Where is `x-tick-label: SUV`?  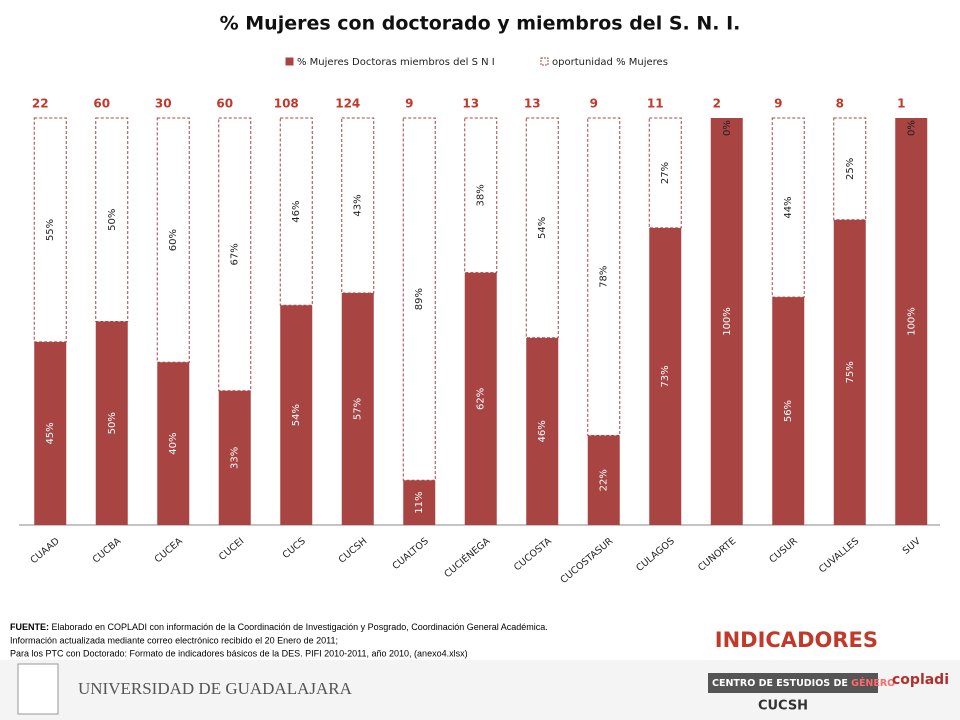
x-tick-label: SUV is located at coordinates (912, 545).